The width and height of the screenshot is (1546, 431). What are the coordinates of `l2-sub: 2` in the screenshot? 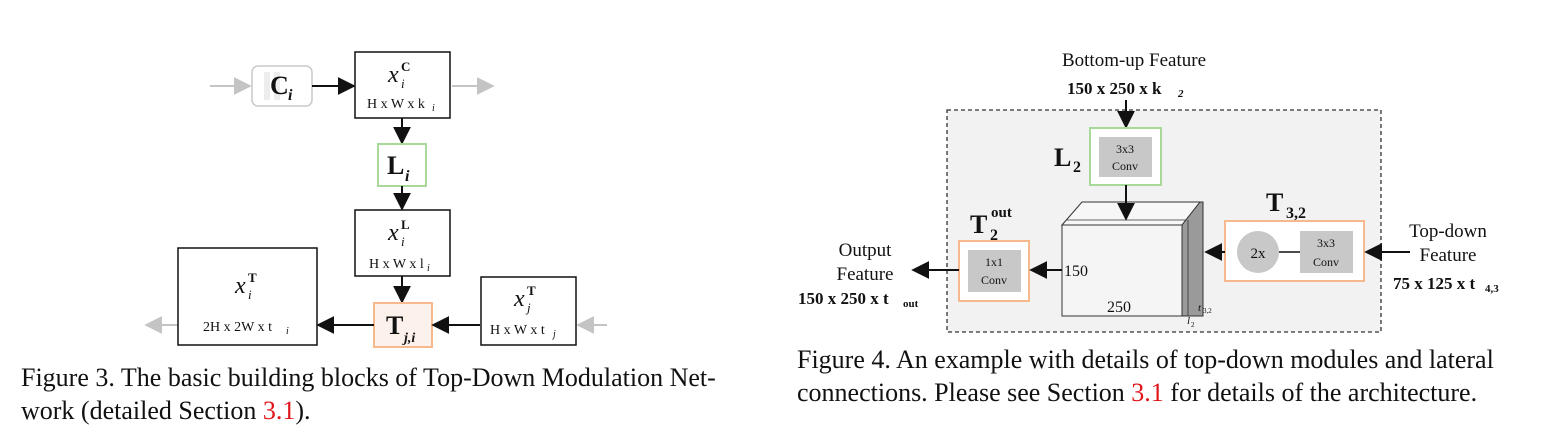 It's located at (1077, 167).